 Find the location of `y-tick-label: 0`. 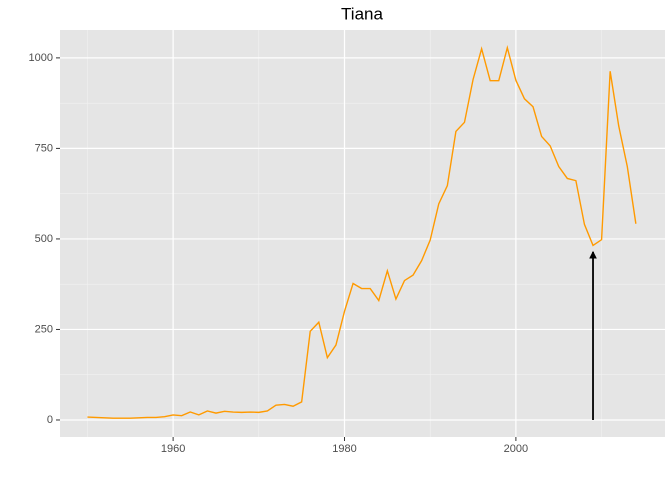

y-tick-label: 0 is located at coordinates (50, 420).